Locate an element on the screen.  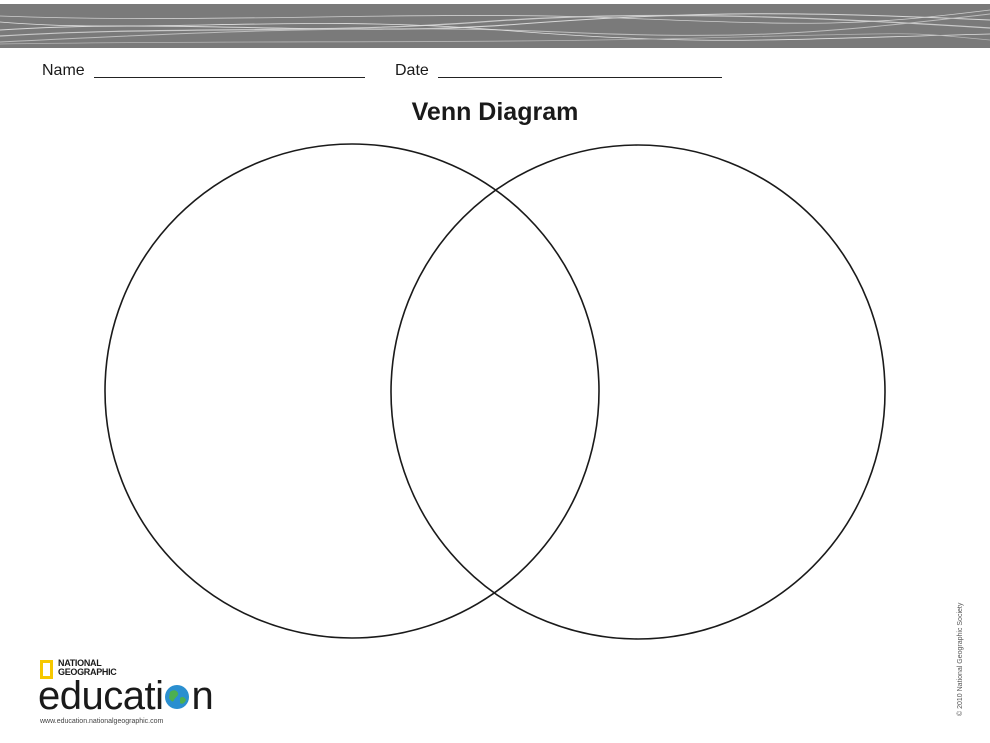
natgeo-yellow-frame-icon is located at coordinates (46, 669).